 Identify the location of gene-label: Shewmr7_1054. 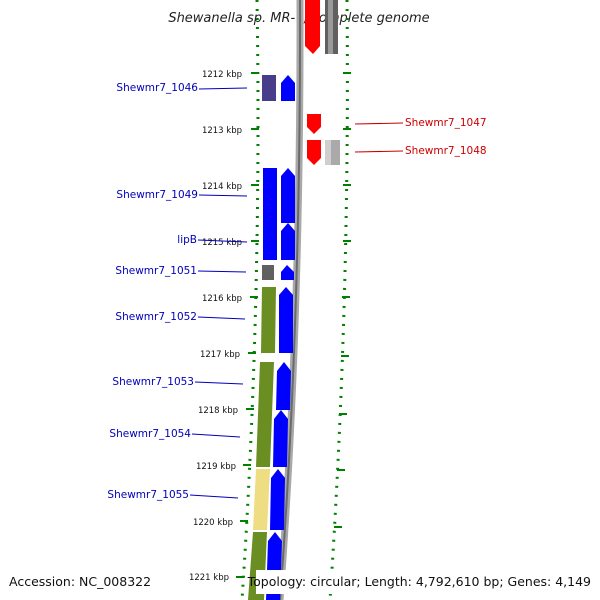
(150, 434).